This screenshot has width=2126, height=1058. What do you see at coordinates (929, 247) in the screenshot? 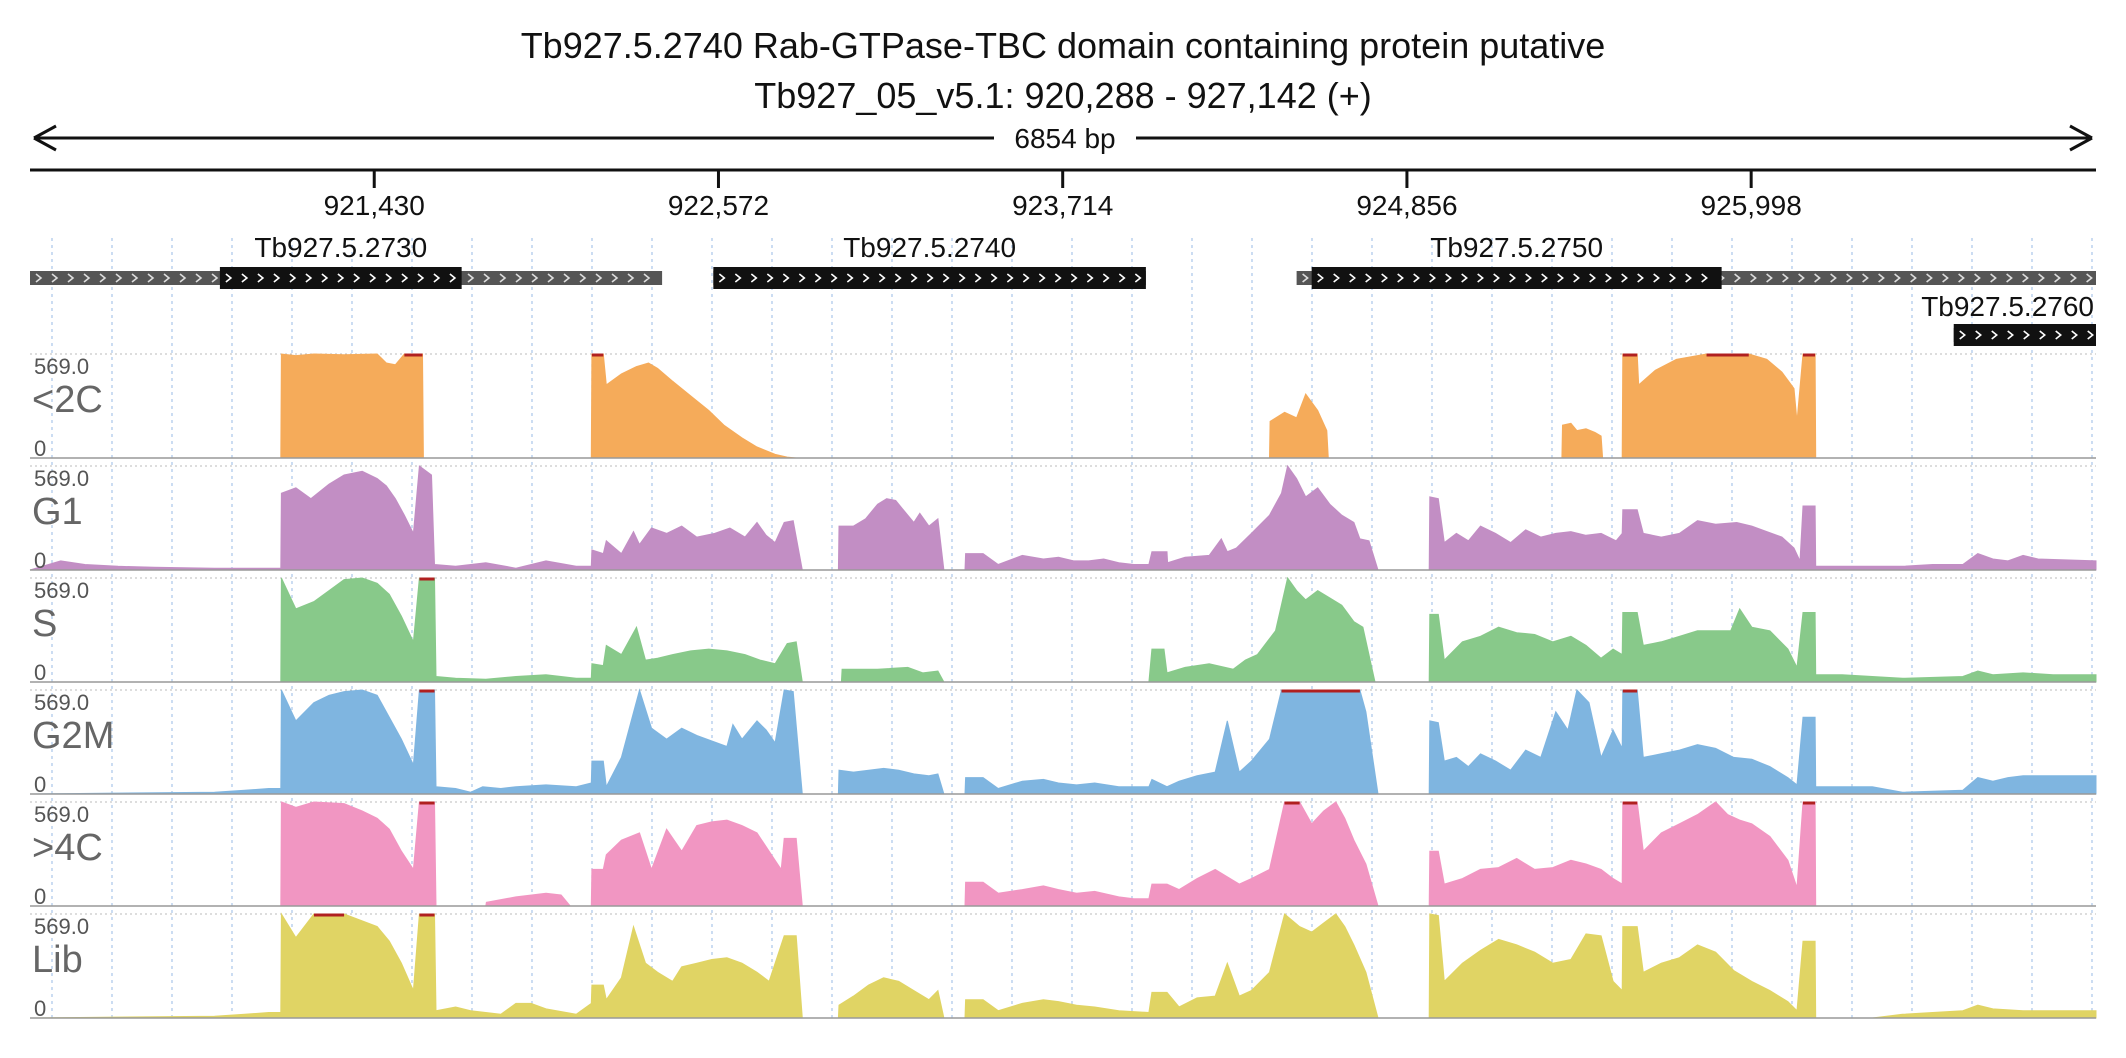
I see `gene-label: Tb927.5.2740` at bounding box center [929, 247].